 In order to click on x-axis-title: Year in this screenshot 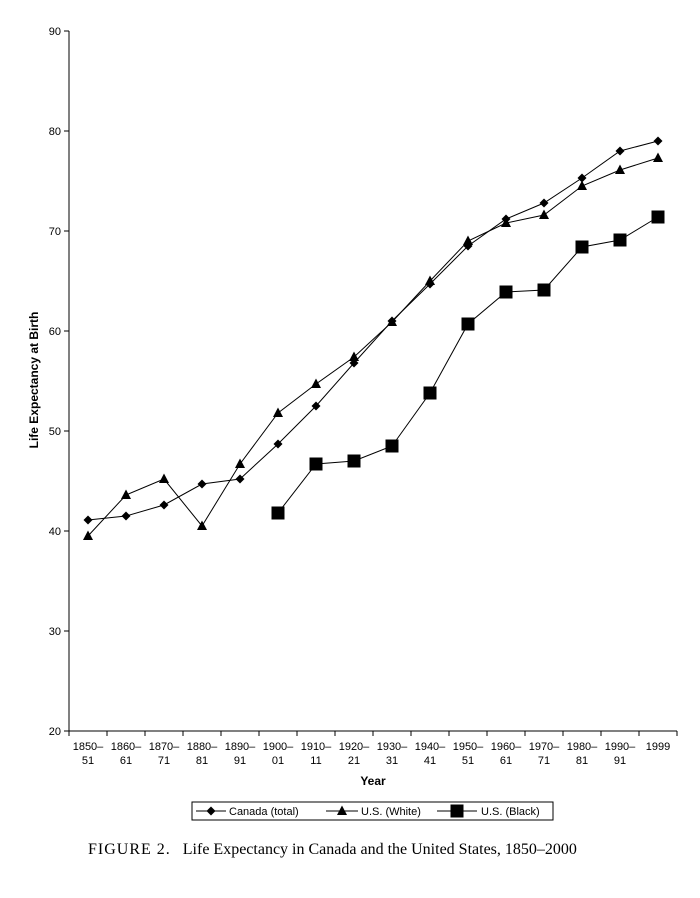, I will do `click(373, 781)`.